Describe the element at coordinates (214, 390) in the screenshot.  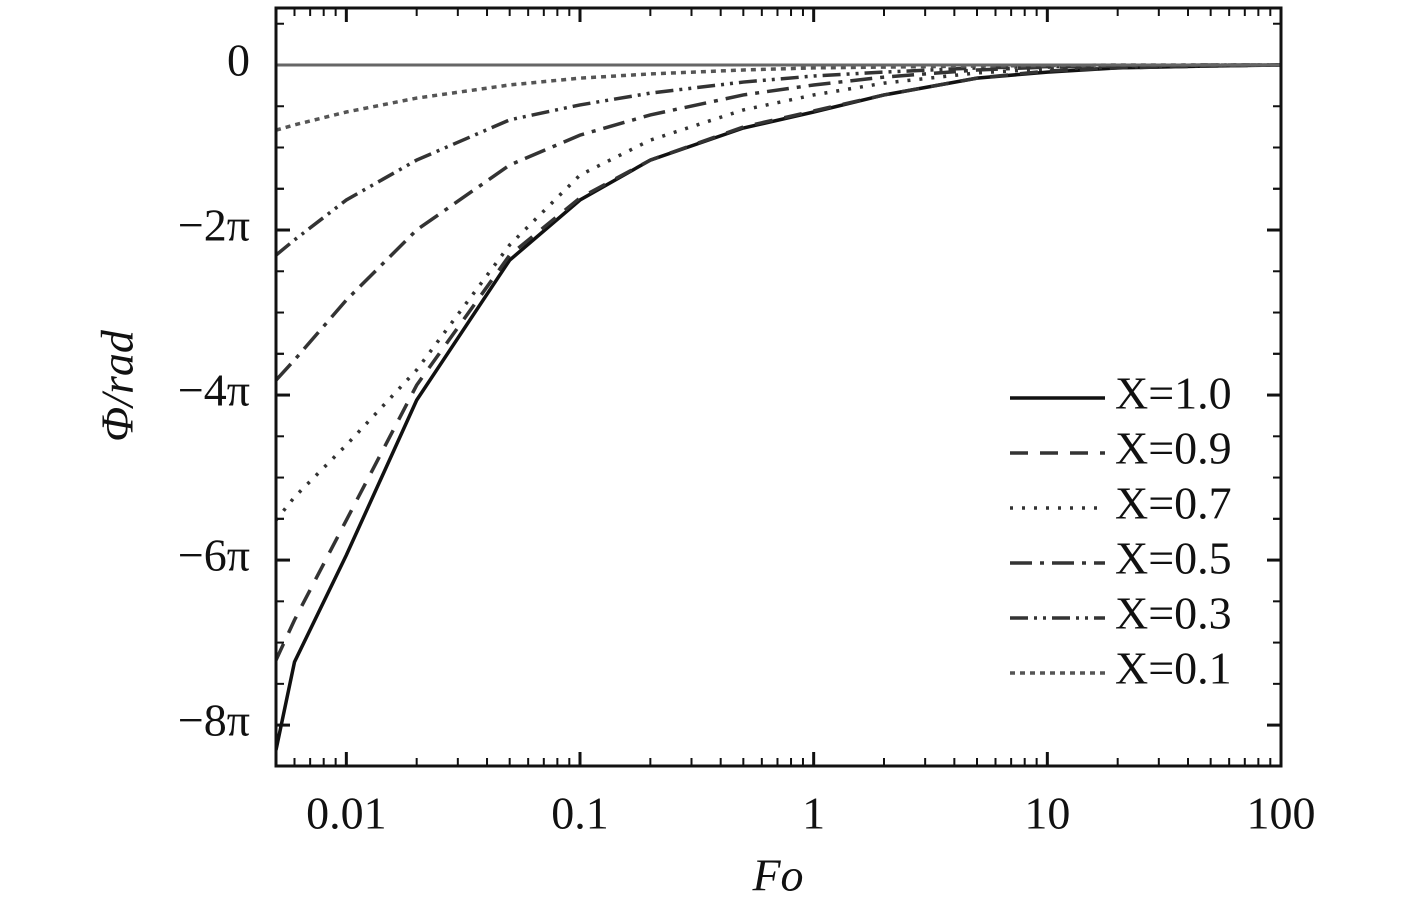
I see `y-tick-label: −4π` at that location.